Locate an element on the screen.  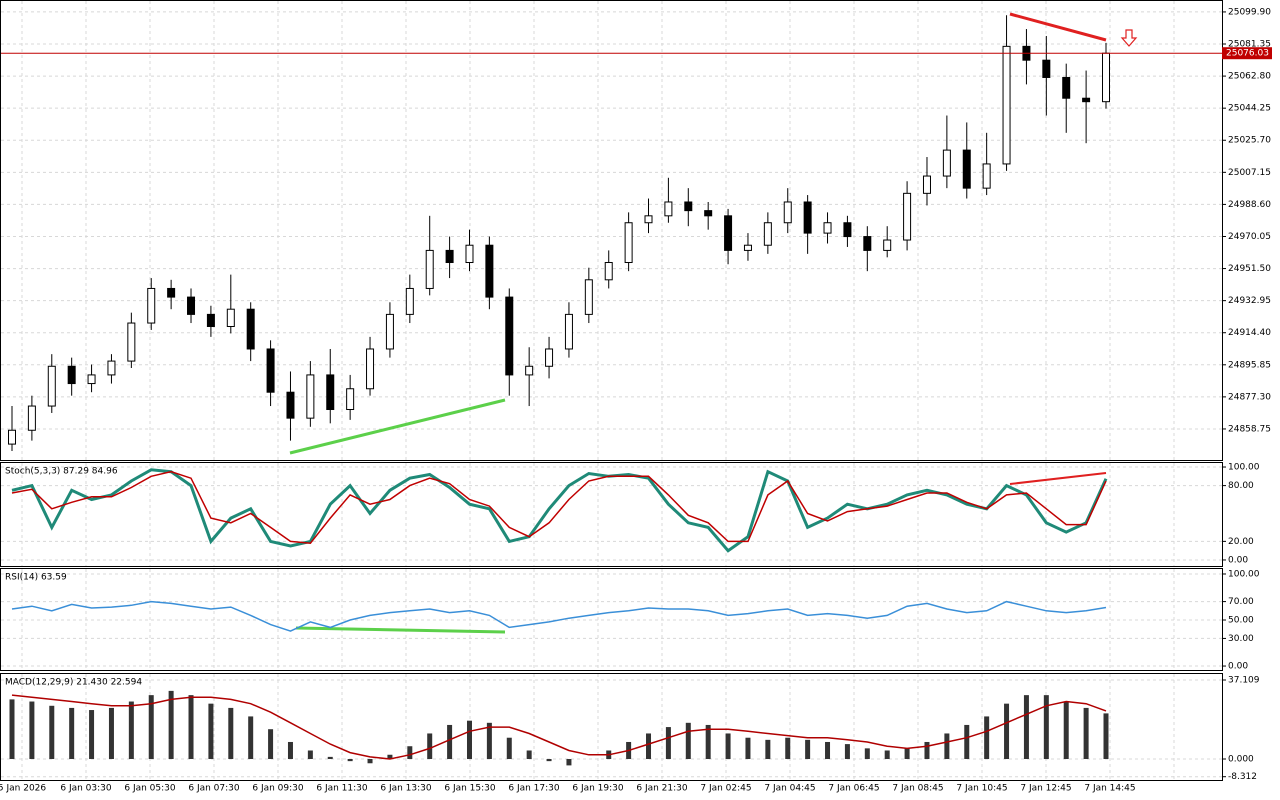
indicator-label: RSI(14) 63.59 is located at coordinates (36, 578).